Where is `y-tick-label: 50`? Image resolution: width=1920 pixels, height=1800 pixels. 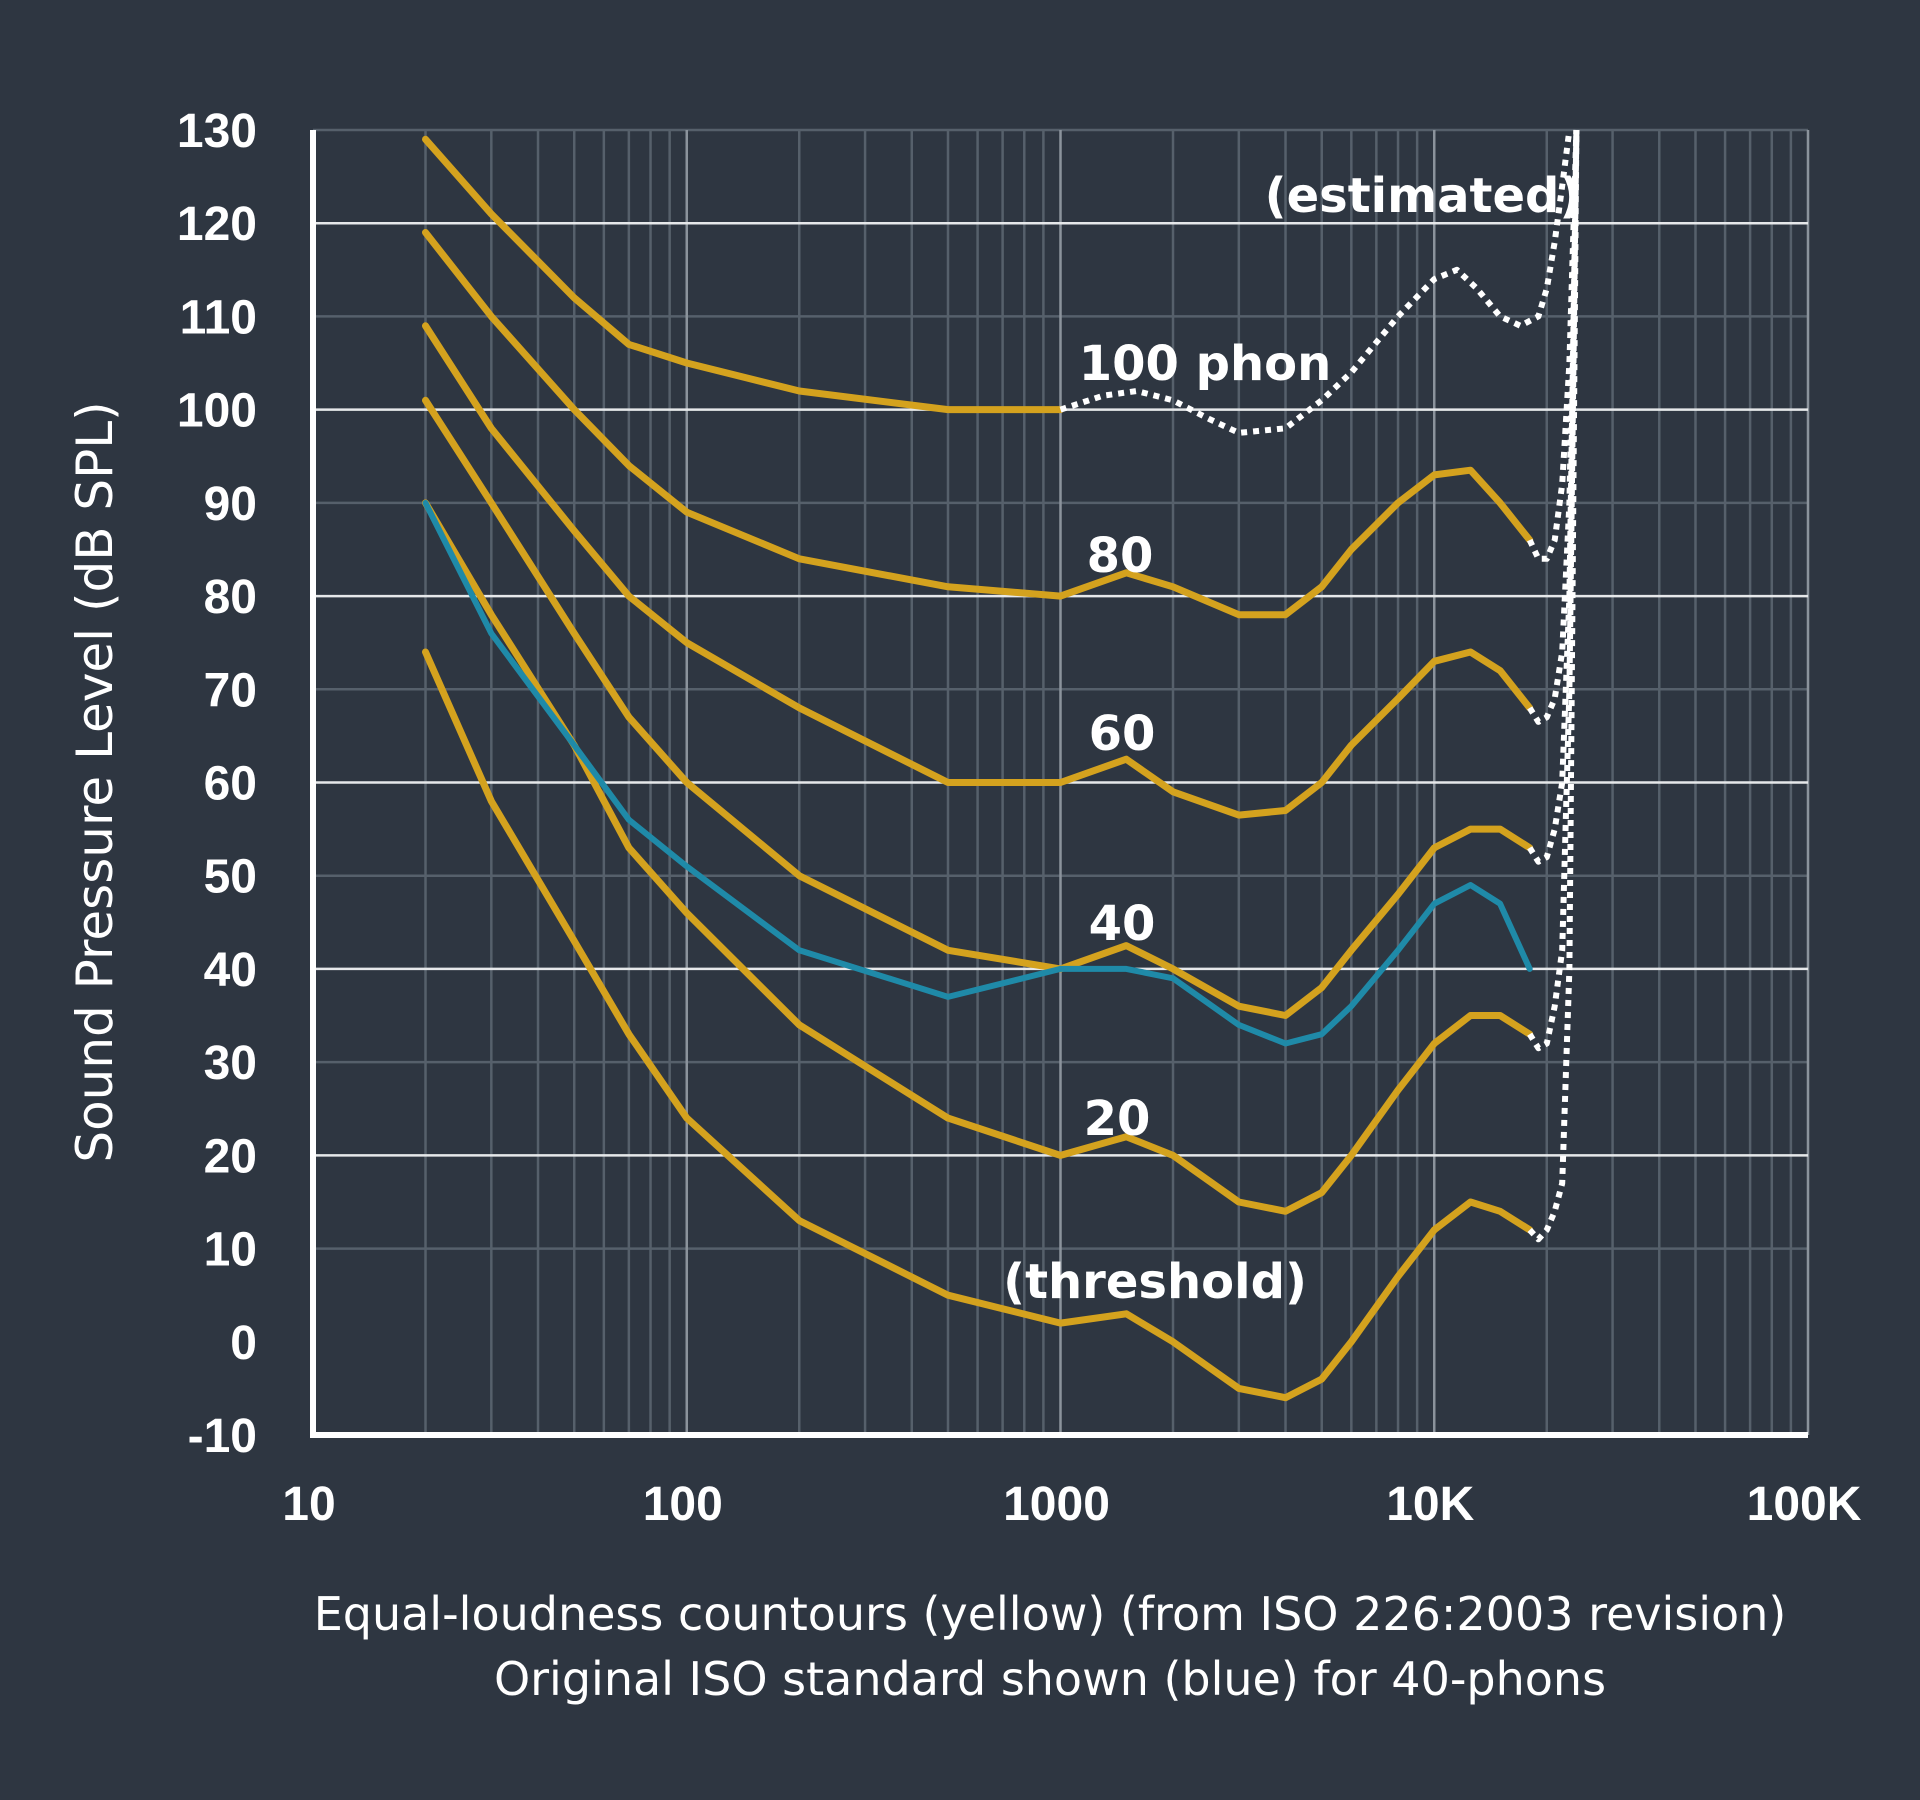 y-tick-label: 50 is located at coordinates (230, 877).